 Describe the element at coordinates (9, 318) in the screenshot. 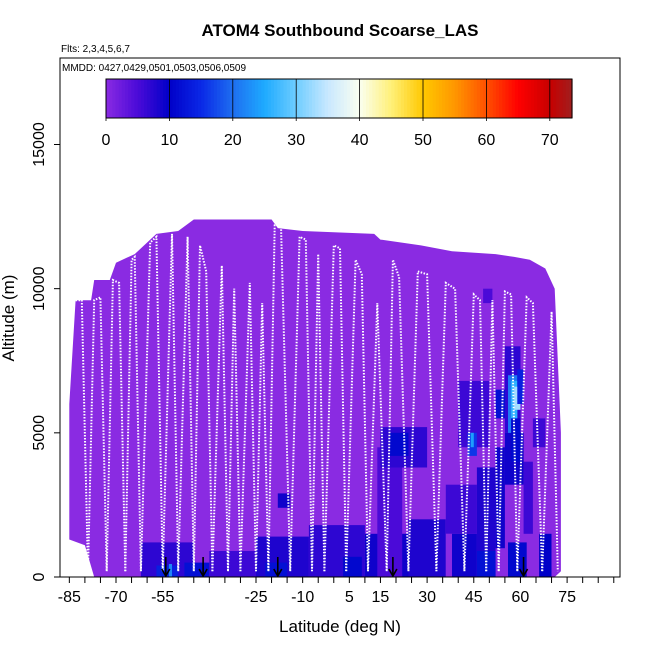

I see `y-axis-label: Altitude (m)` at that location.